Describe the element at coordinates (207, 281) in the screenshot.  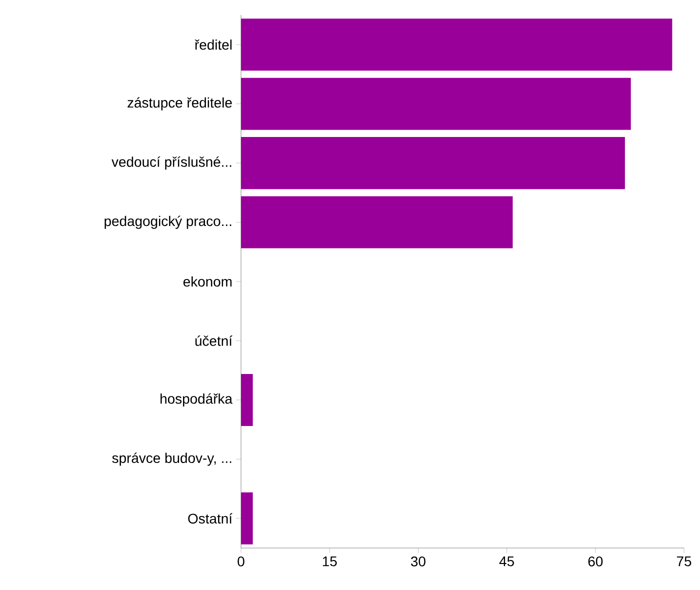
I see `y-tick-label: ekonom` at that location.